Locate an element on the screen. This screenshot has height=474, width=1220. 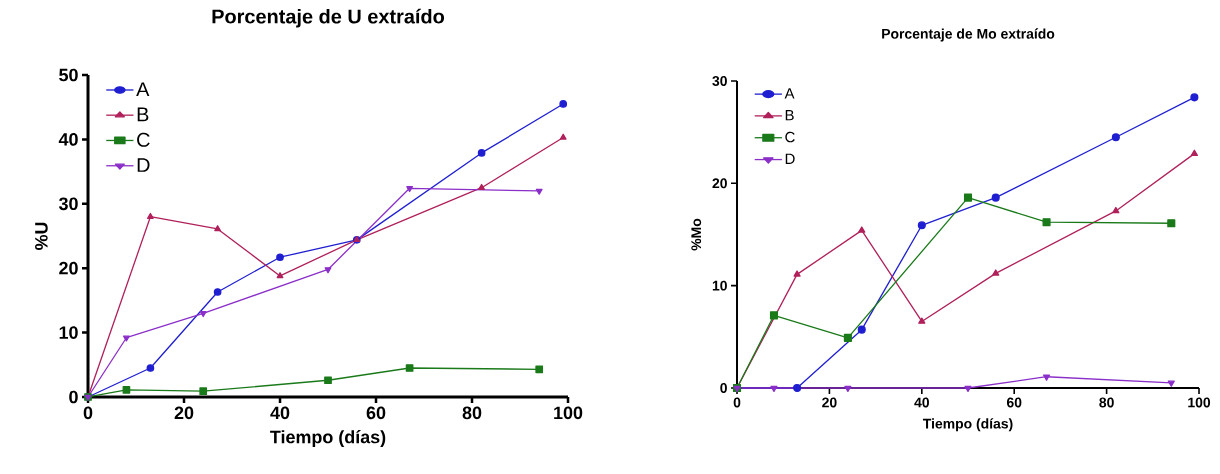
y-axis-title: %U is located at coordinates (41, 236).